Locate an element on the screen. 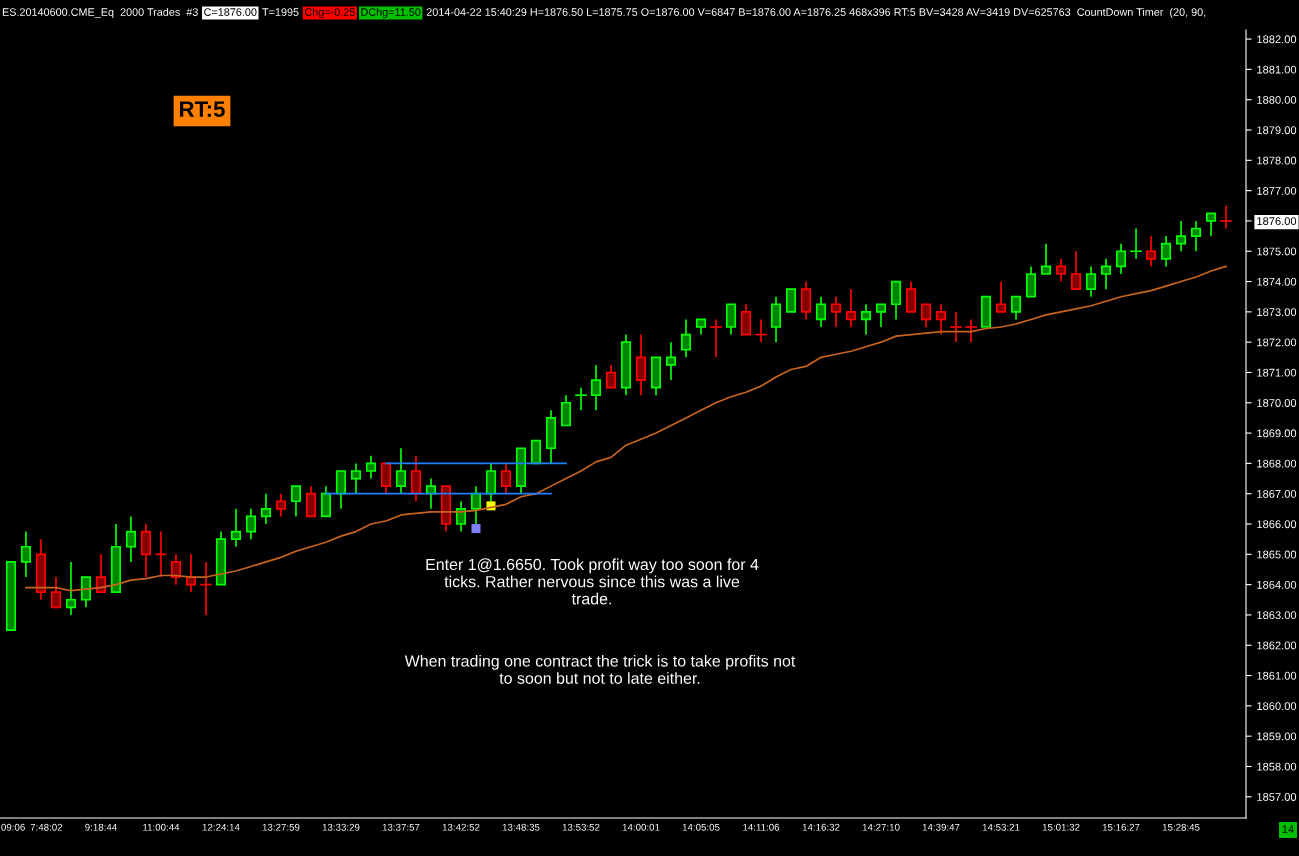 The width and height of the screenshot is (1299, 856). y-tick-label: 1858.00 is located at coordinates (1277, 766).